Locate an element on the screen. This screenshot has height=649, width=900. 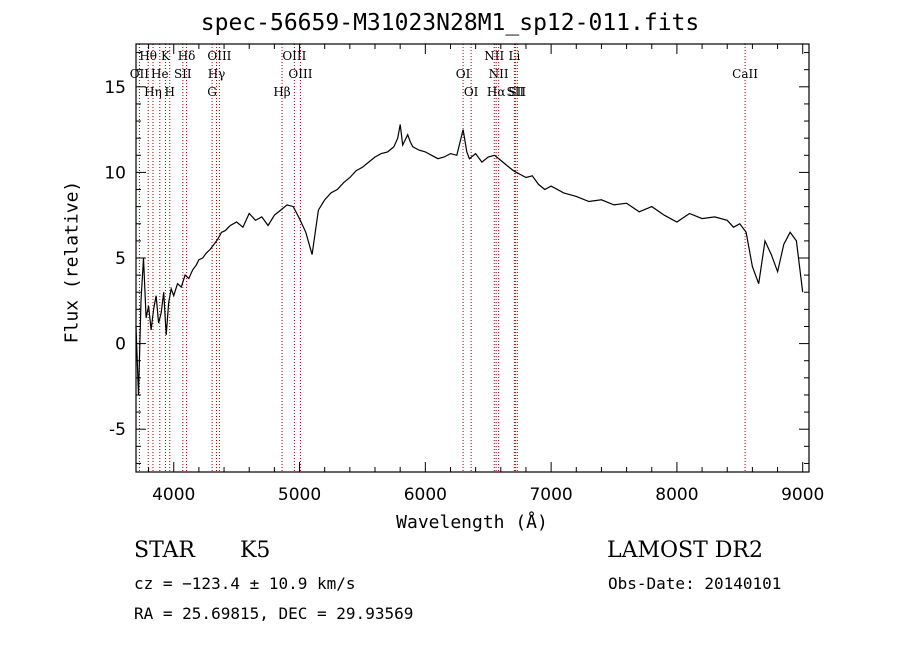
x-axis-label: Wavelength (Å) is located at coordinates (472, 522).